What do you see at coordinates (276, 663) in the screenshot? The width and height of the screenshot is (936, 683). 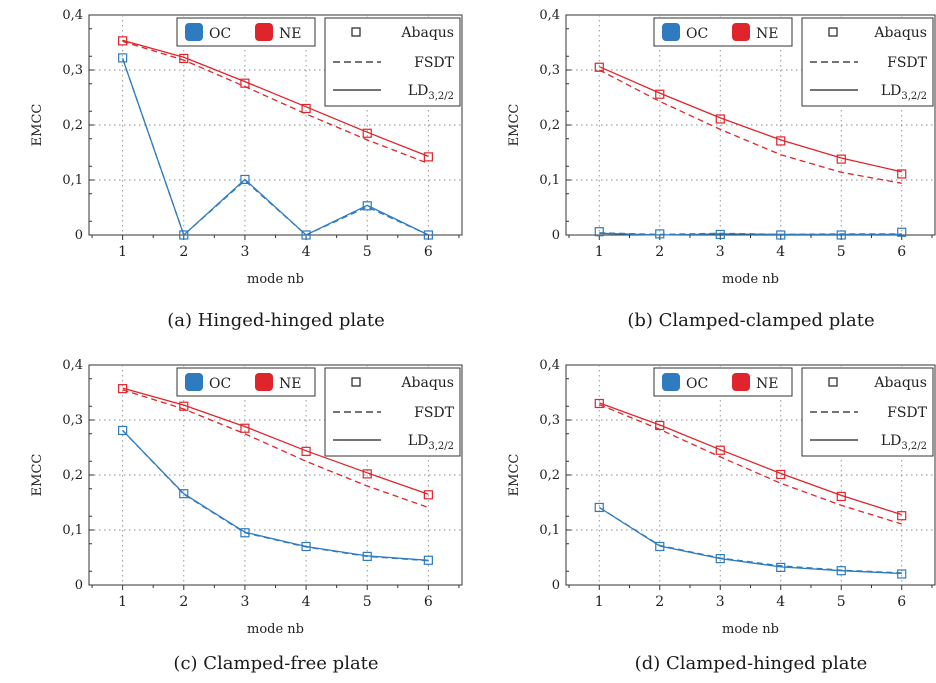 I see `caption-c: (c) Clamped-free plate` at bounding box center [276, 663].